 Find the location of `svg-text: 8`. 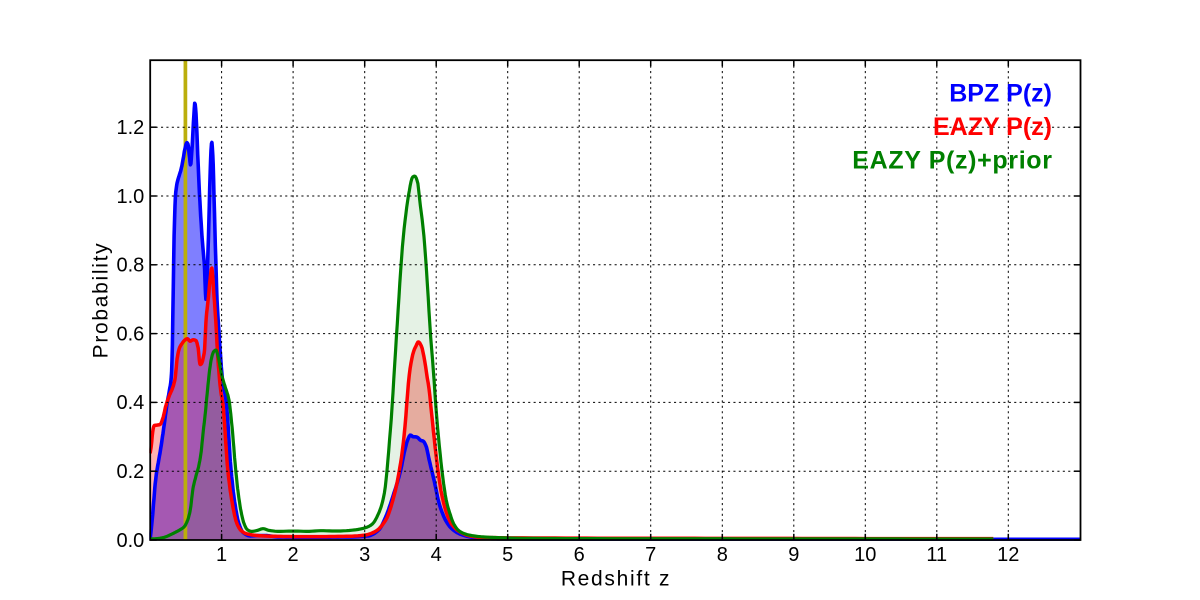

svg-text: 8 is located at coordinates (722, 555).